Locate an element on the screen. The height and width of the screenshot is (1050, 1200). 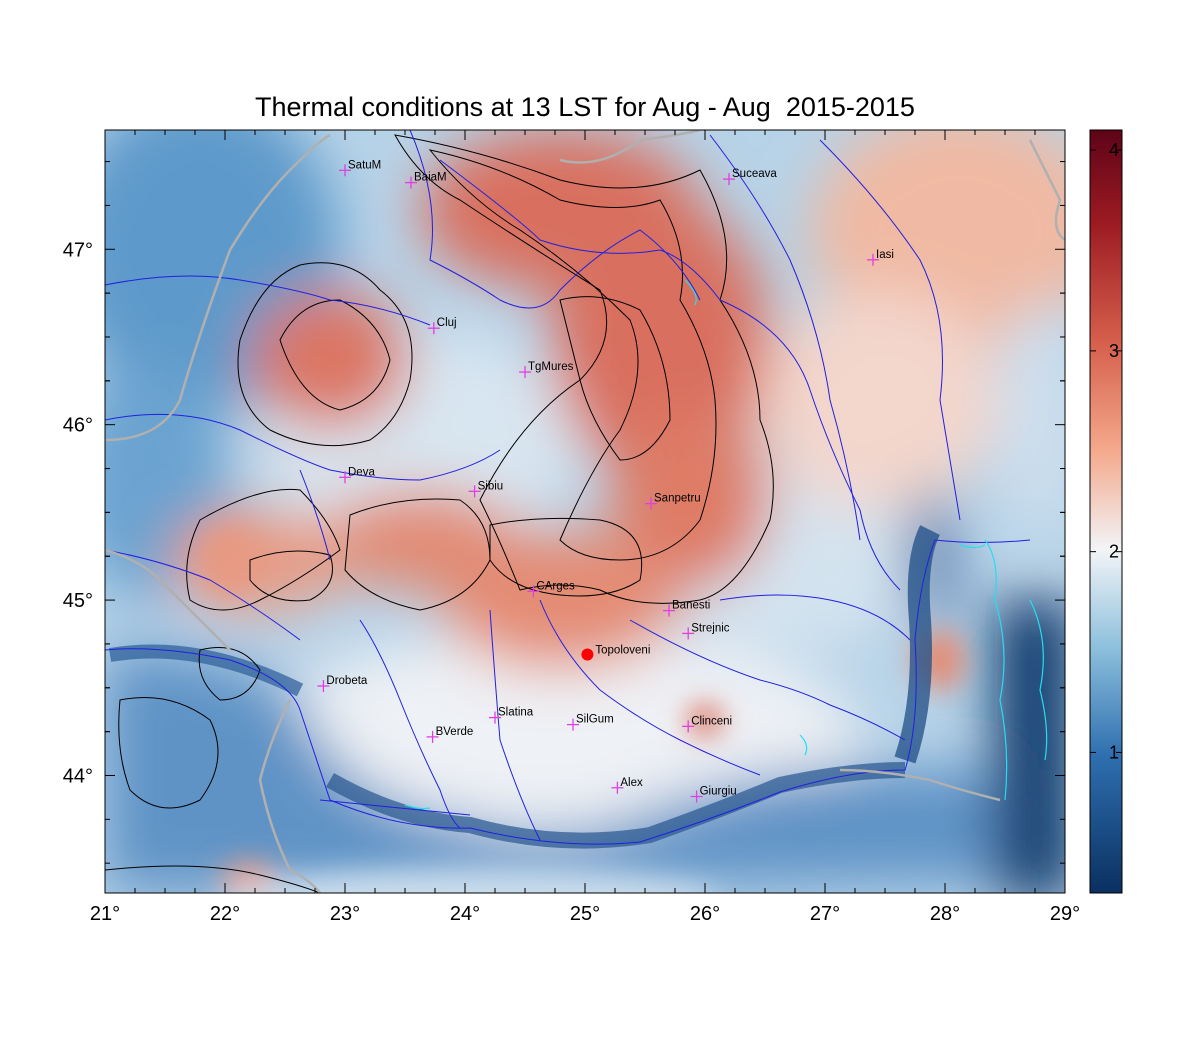
x-tick-label: 22° is located at coordinates (225, 914).